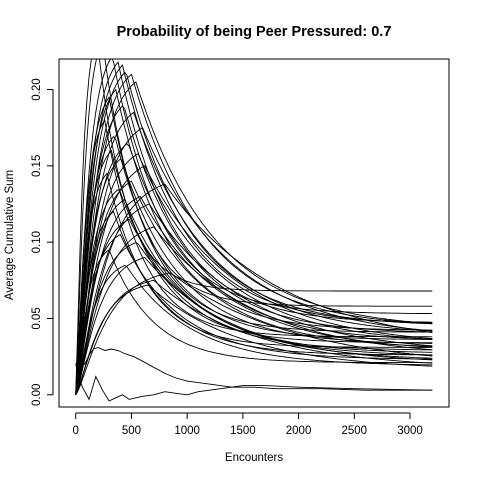  I want to click on y-axis: 0.00 0.05 0.10 0.15 0.20, so click(42, 242).